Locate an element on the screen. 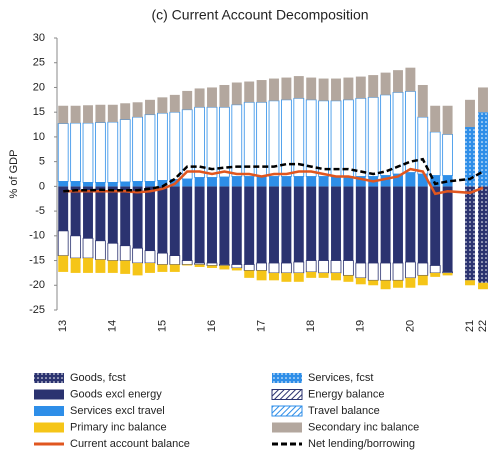  y-tick-label: 5 is located at coordinates (42, 162).